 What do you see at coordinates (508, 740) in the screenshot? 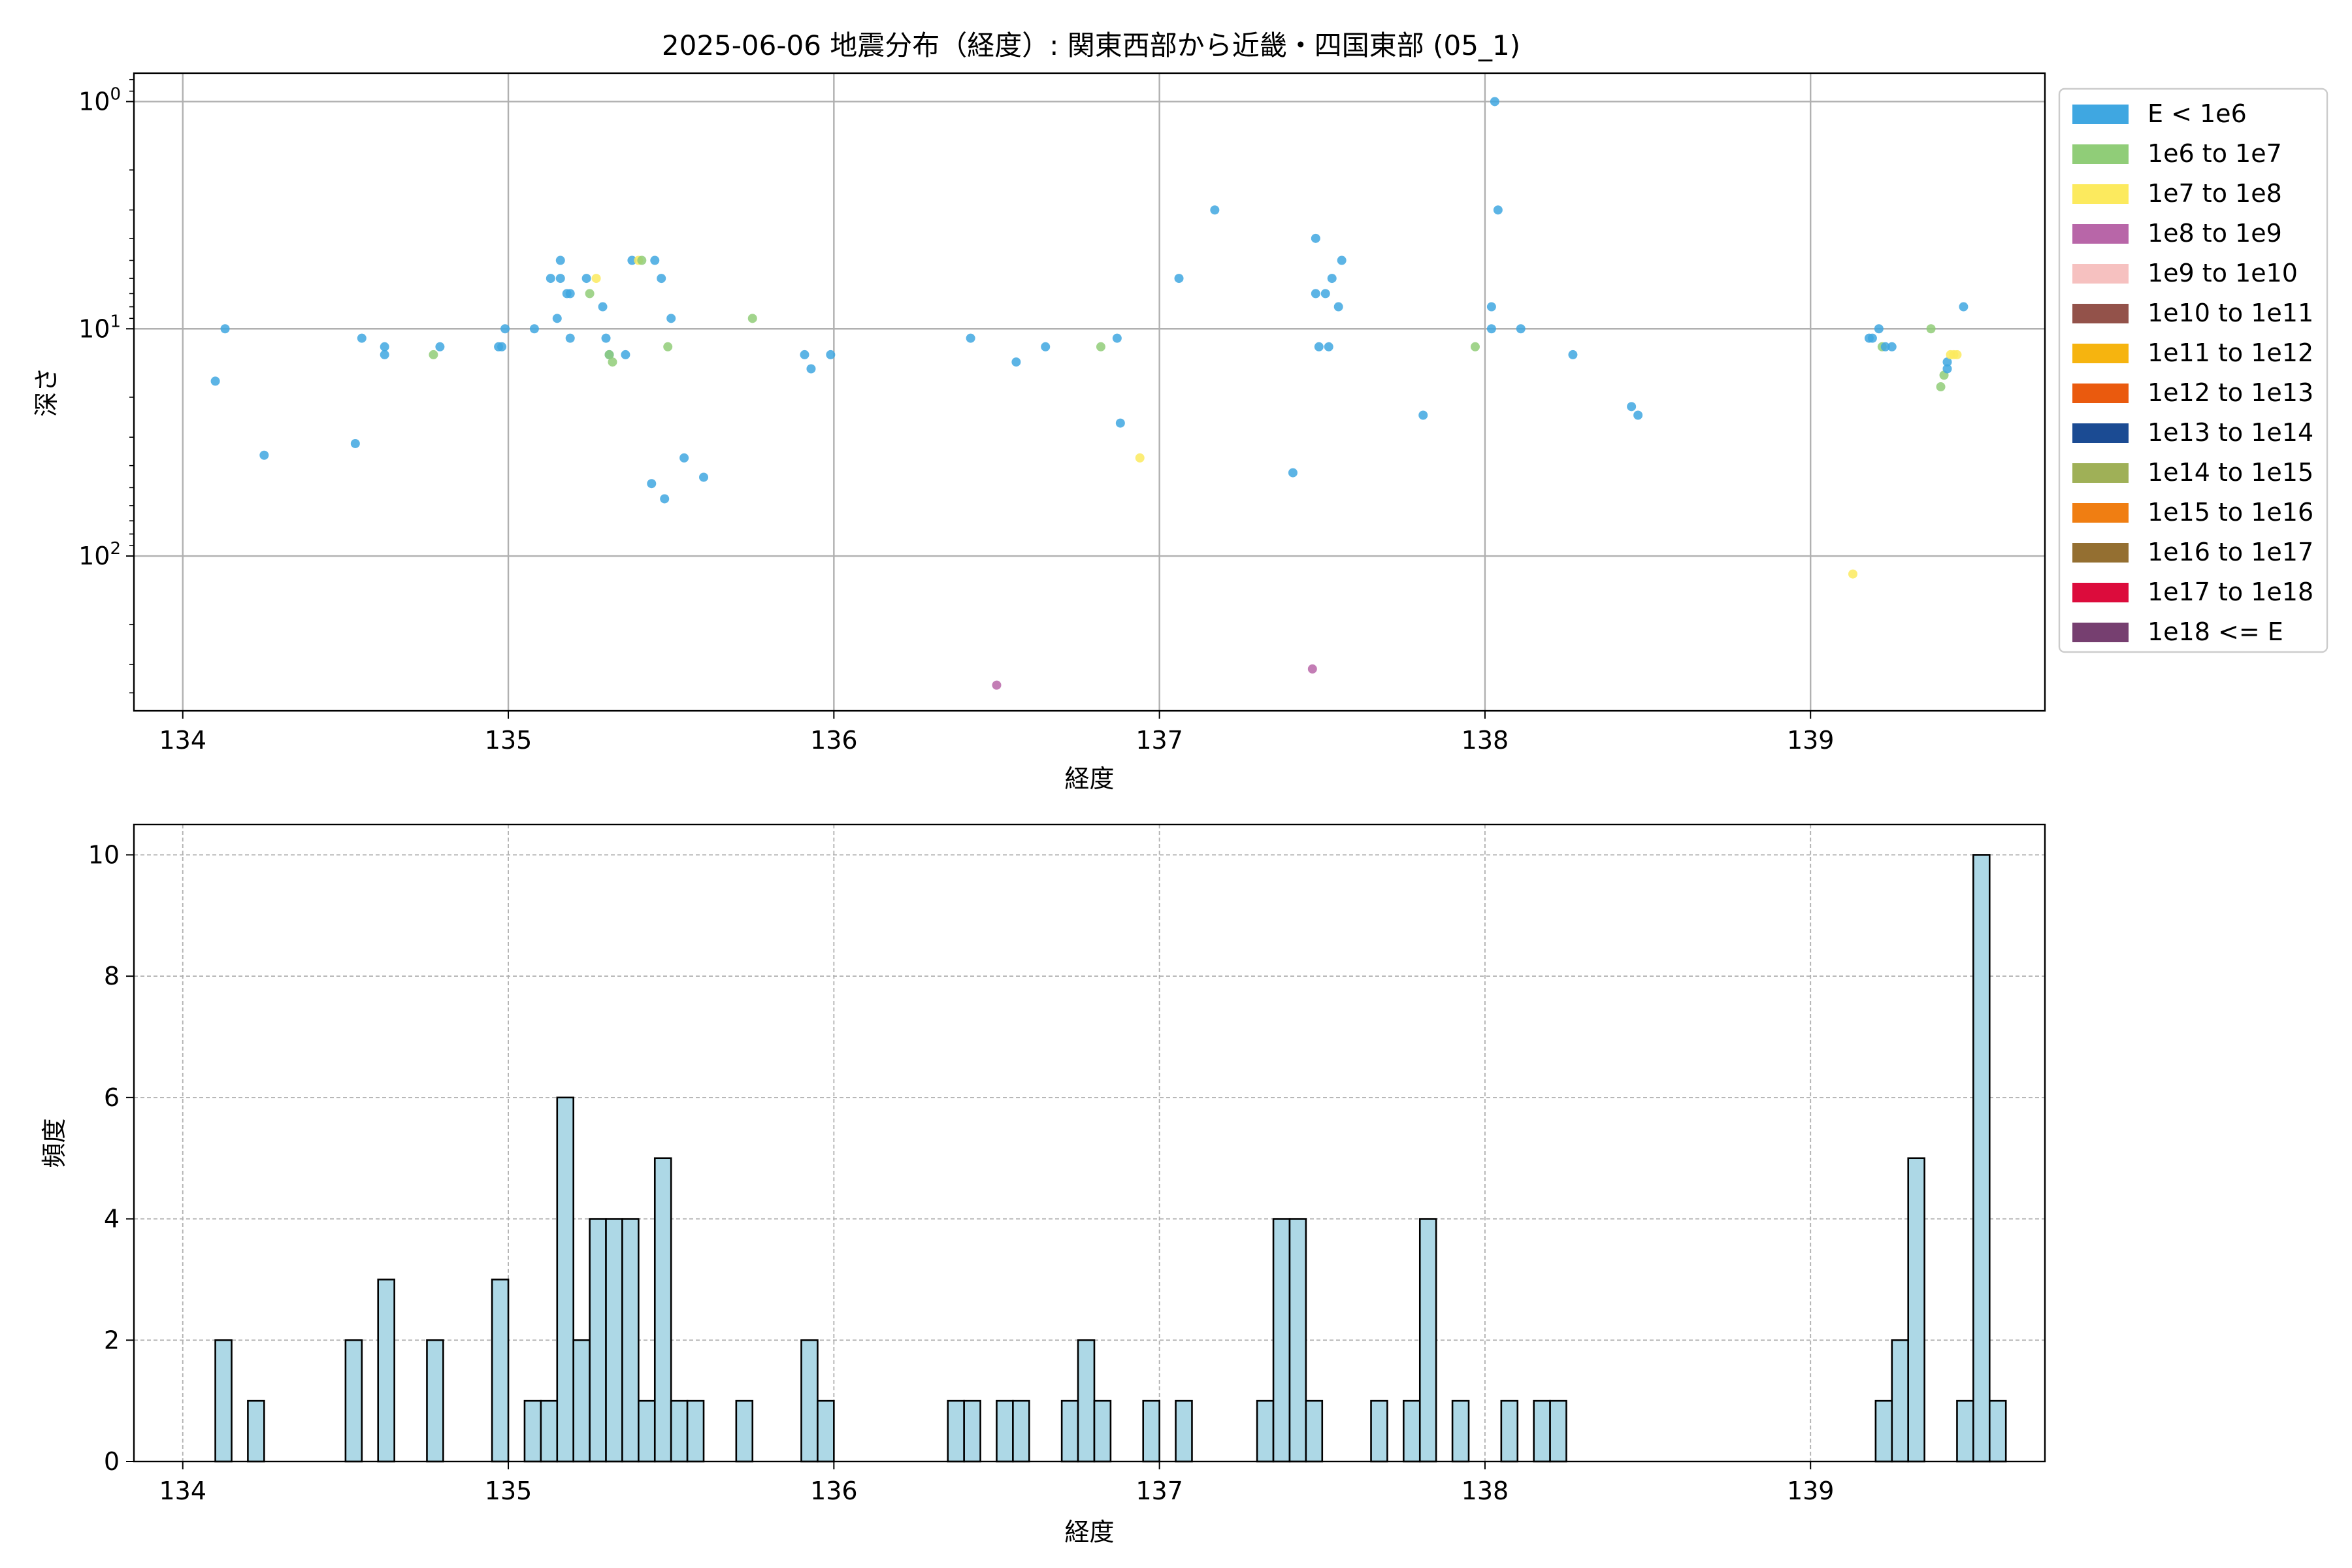
I see `scatter-tick-label-x: 135` at bounding box center [508, 740].